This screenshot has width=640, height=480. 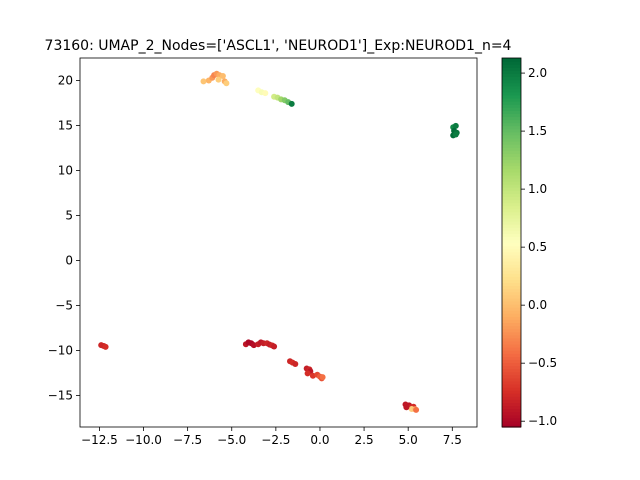 What do you see at coordinates (408, 440) in the screenshot?
I see `x-tick-label: 5.0` at bounding box center [408, 440].